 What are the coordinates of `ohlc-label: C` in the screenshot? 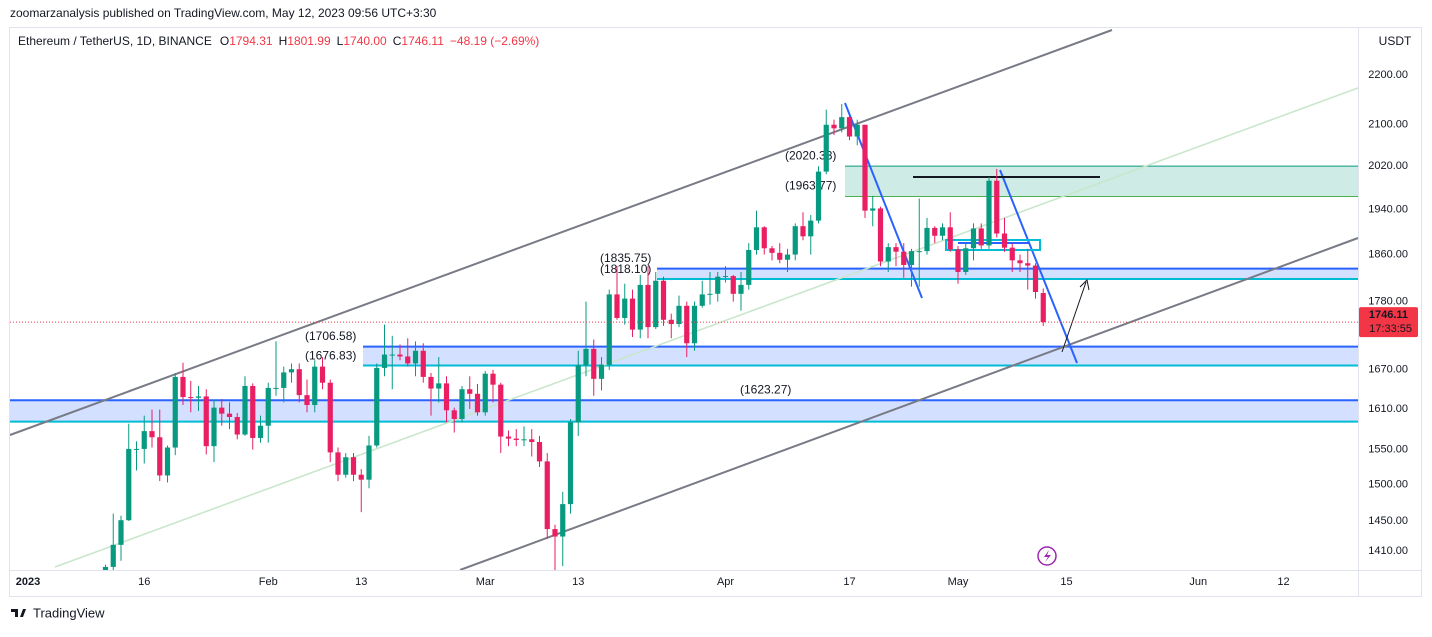 It's located at (397, 41).